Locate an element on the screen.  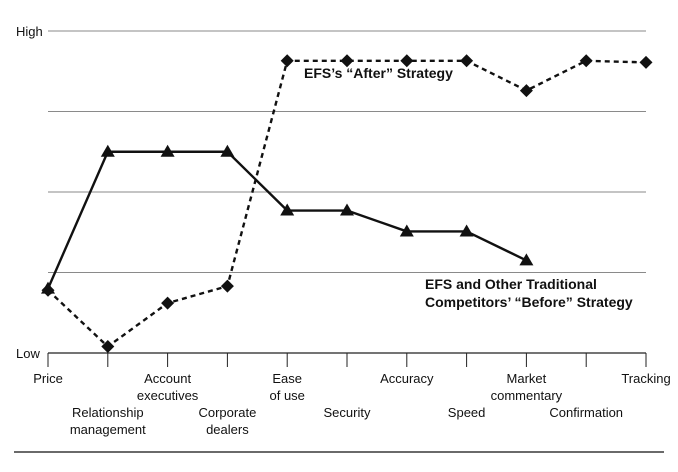
x-tick-label: Security is located at coordinates (347, 412).